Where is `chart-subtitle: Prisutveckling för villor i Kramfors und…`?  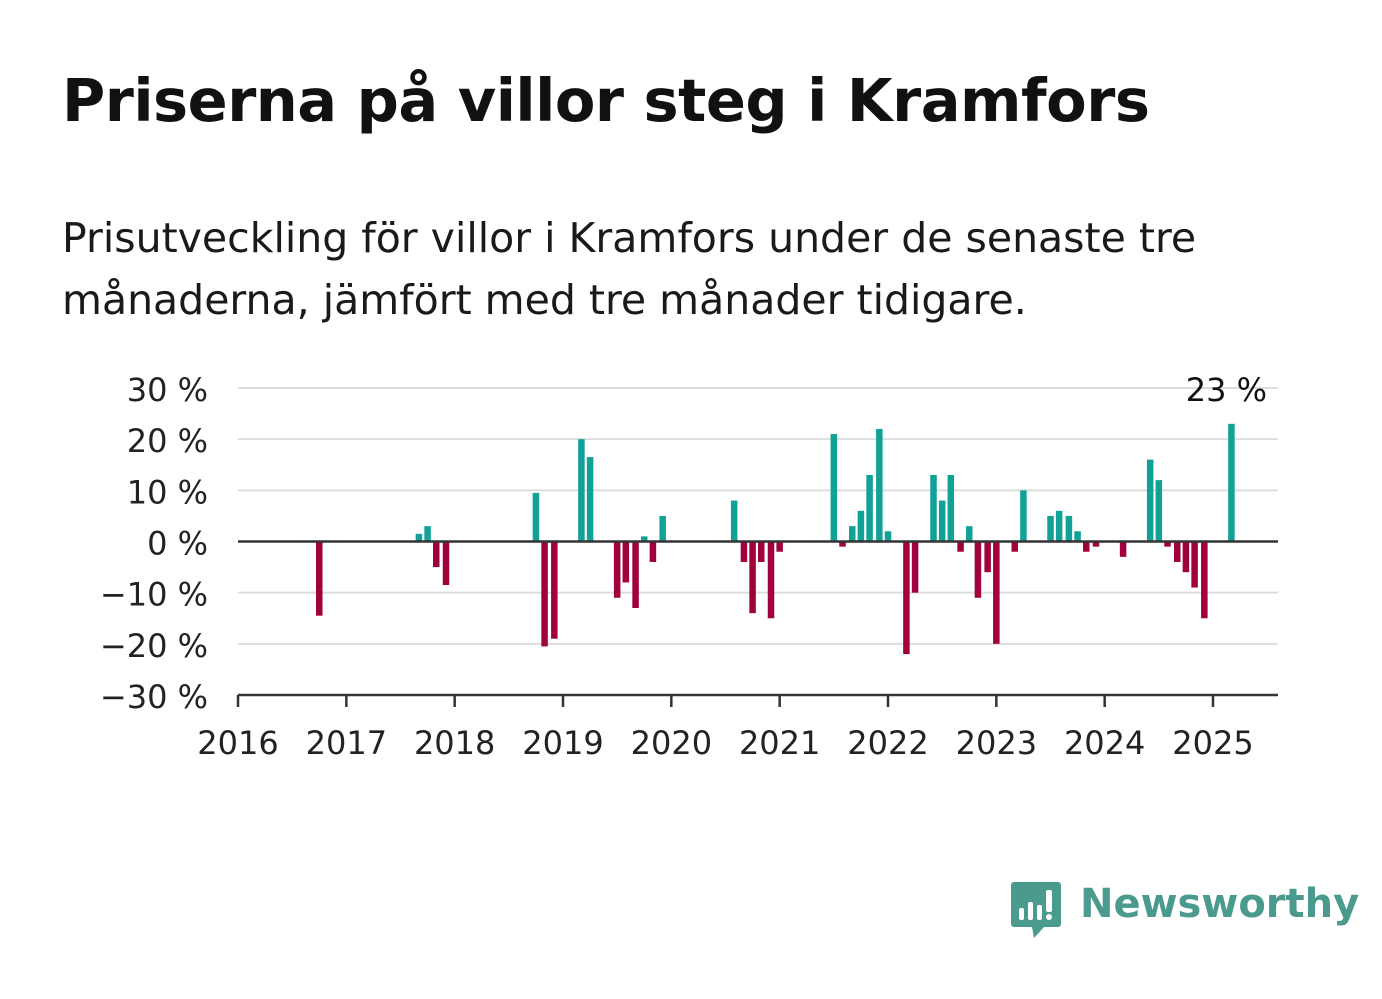 chart-subtitle: Prisutveckling för villor i Kramfors und… is located at coordinates (629, 269).